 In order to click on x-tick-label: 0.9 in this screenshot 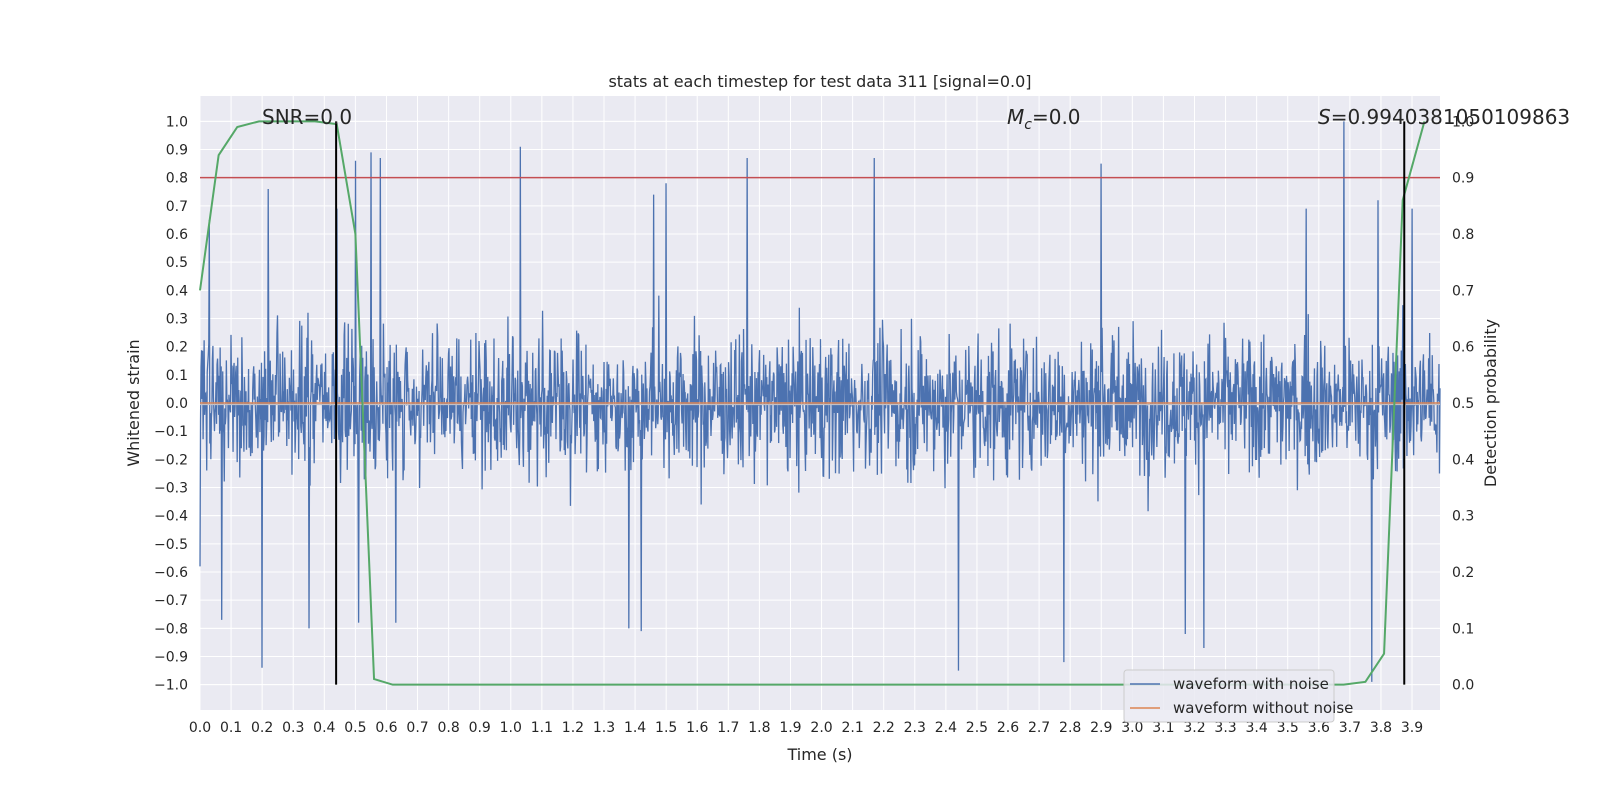, I will do `click(480, 728)`.